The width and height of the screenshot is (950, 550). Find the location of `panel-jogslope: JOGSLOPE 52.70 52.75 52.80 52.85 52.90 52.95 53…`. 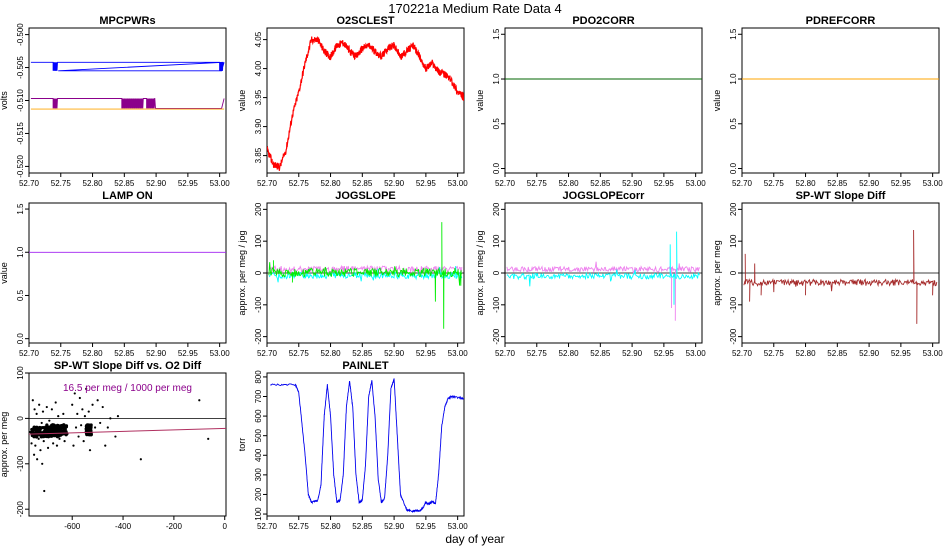

panel-jogslope: JOGSLOPE 52.70 52.75 52.80 52.85 52.90 52.95 53… is located at coordinates (352, 274).